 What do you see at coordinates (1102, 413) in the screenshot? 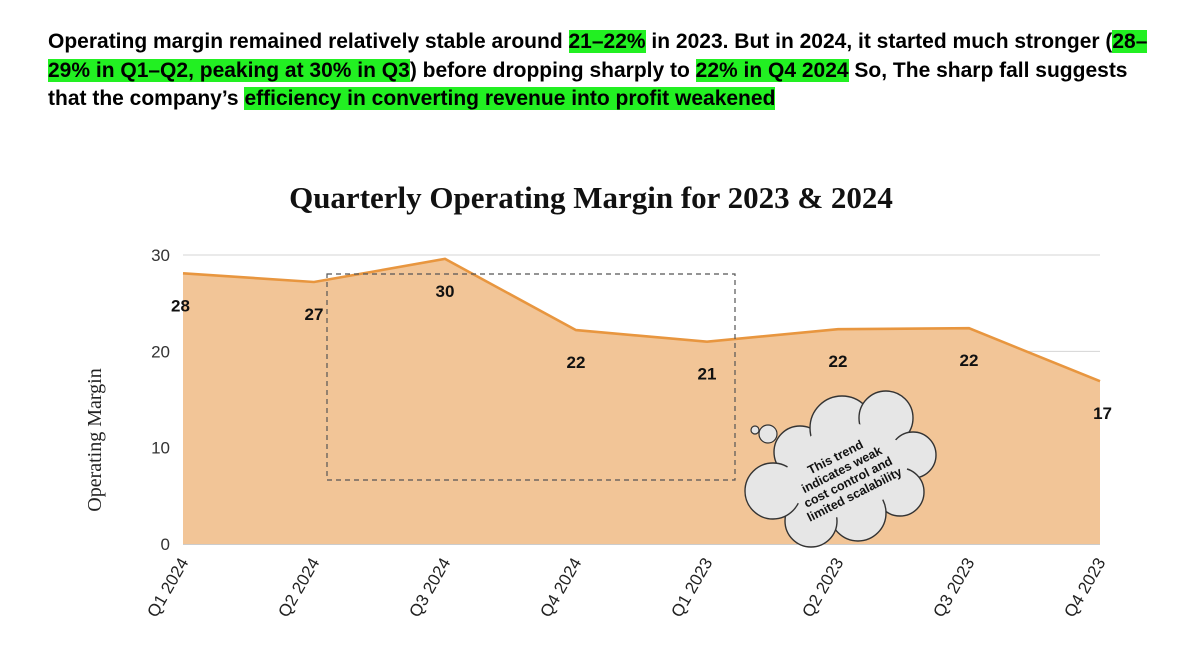
I see `data-label: 17` at bounding box center [1102, 413].